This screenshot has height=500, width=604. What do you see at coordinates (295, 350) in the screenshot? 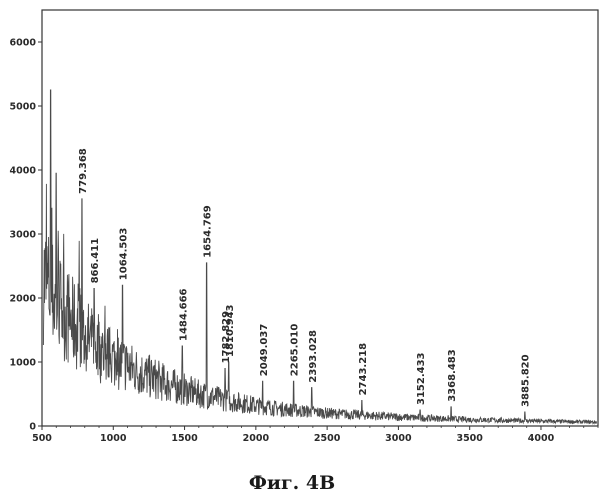
I see `peak-label: 2265.010` at bounding box center [295, 350].